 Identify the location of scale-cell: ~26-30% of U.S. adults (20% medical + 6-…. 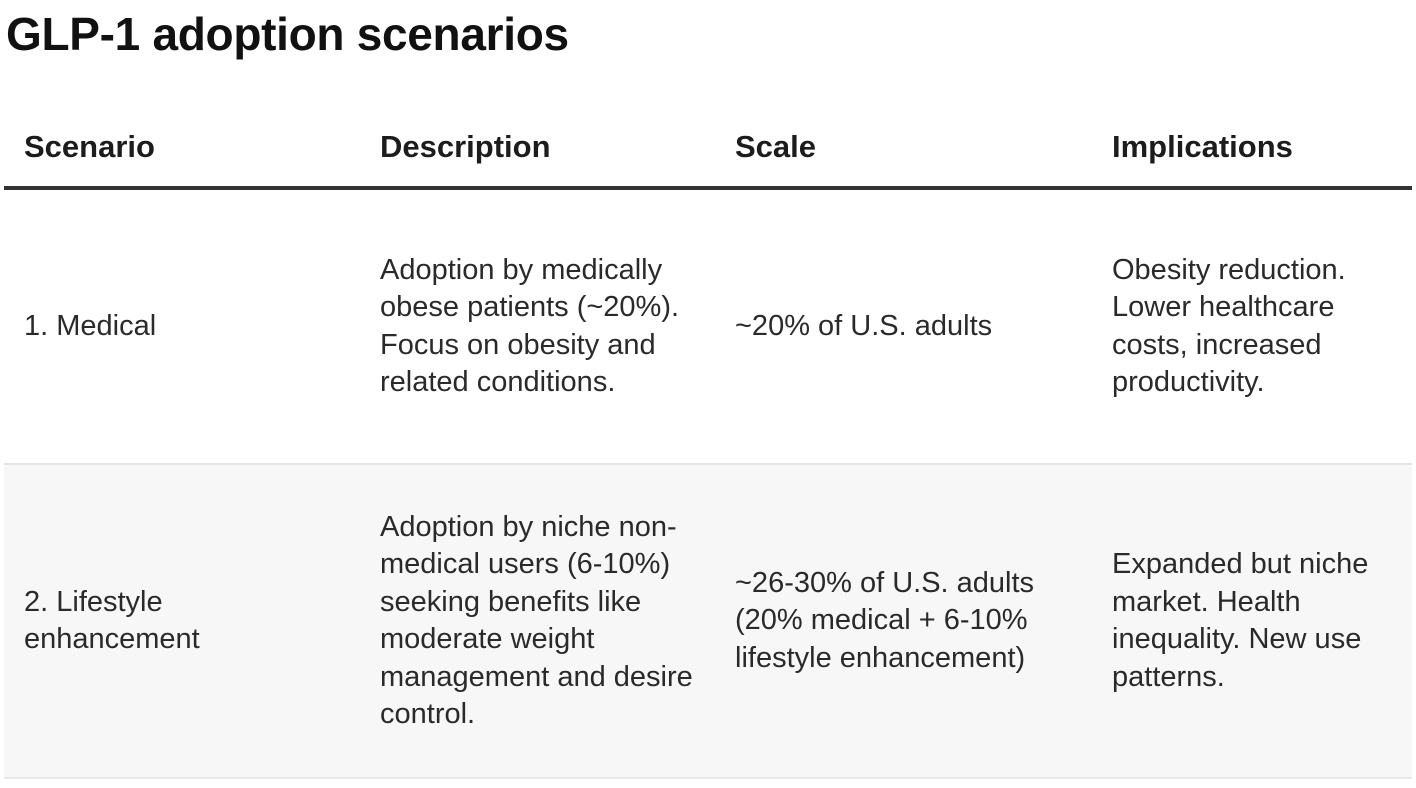
(903, 621).